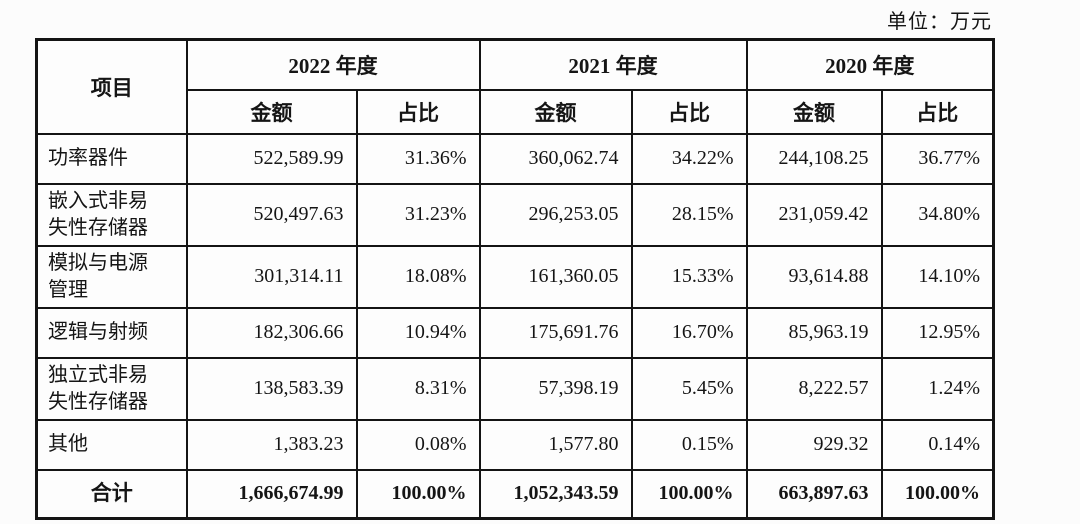  I want to click on cell-amount: 93,614.88, so click(814, 276).